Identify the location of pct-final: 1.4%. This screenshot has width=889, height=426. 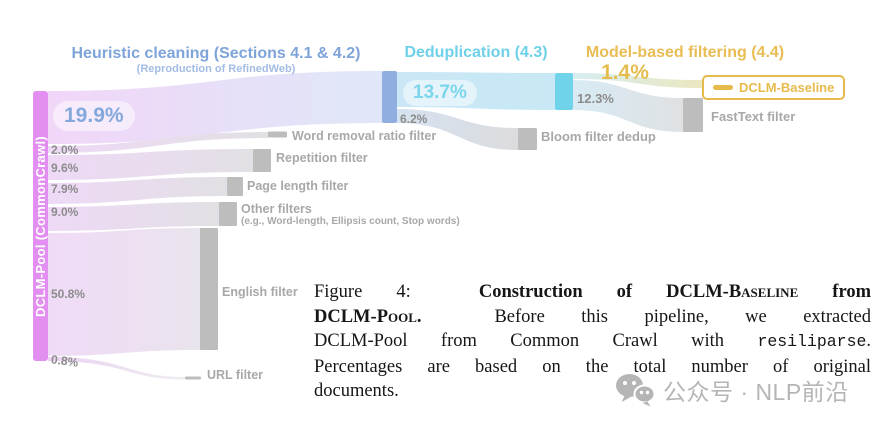
(625, 72).